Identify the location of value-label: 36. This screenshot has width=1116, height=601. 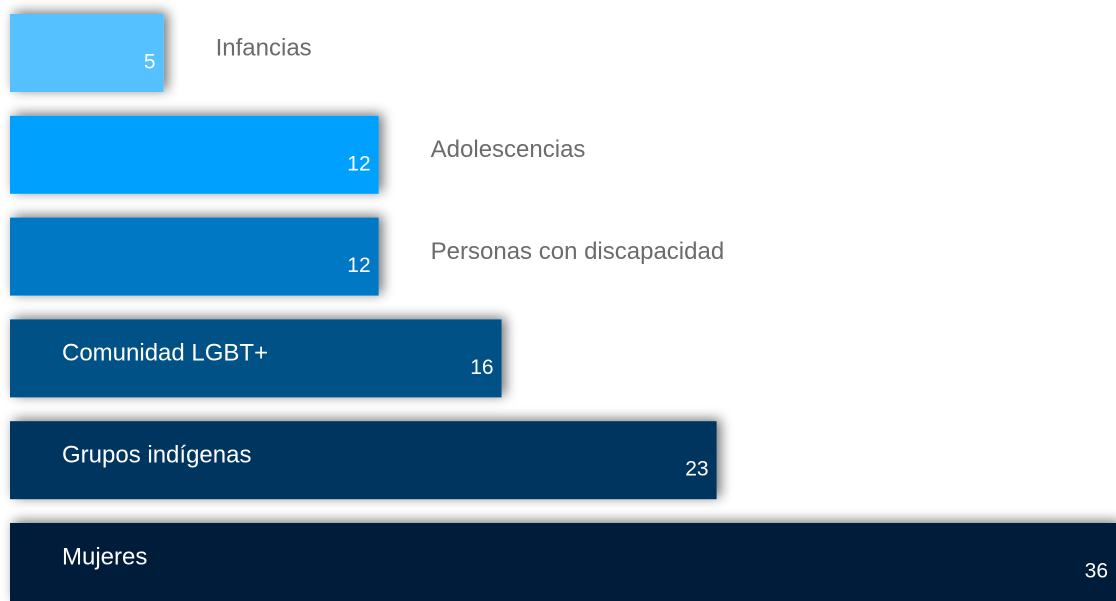
(1096, 571).